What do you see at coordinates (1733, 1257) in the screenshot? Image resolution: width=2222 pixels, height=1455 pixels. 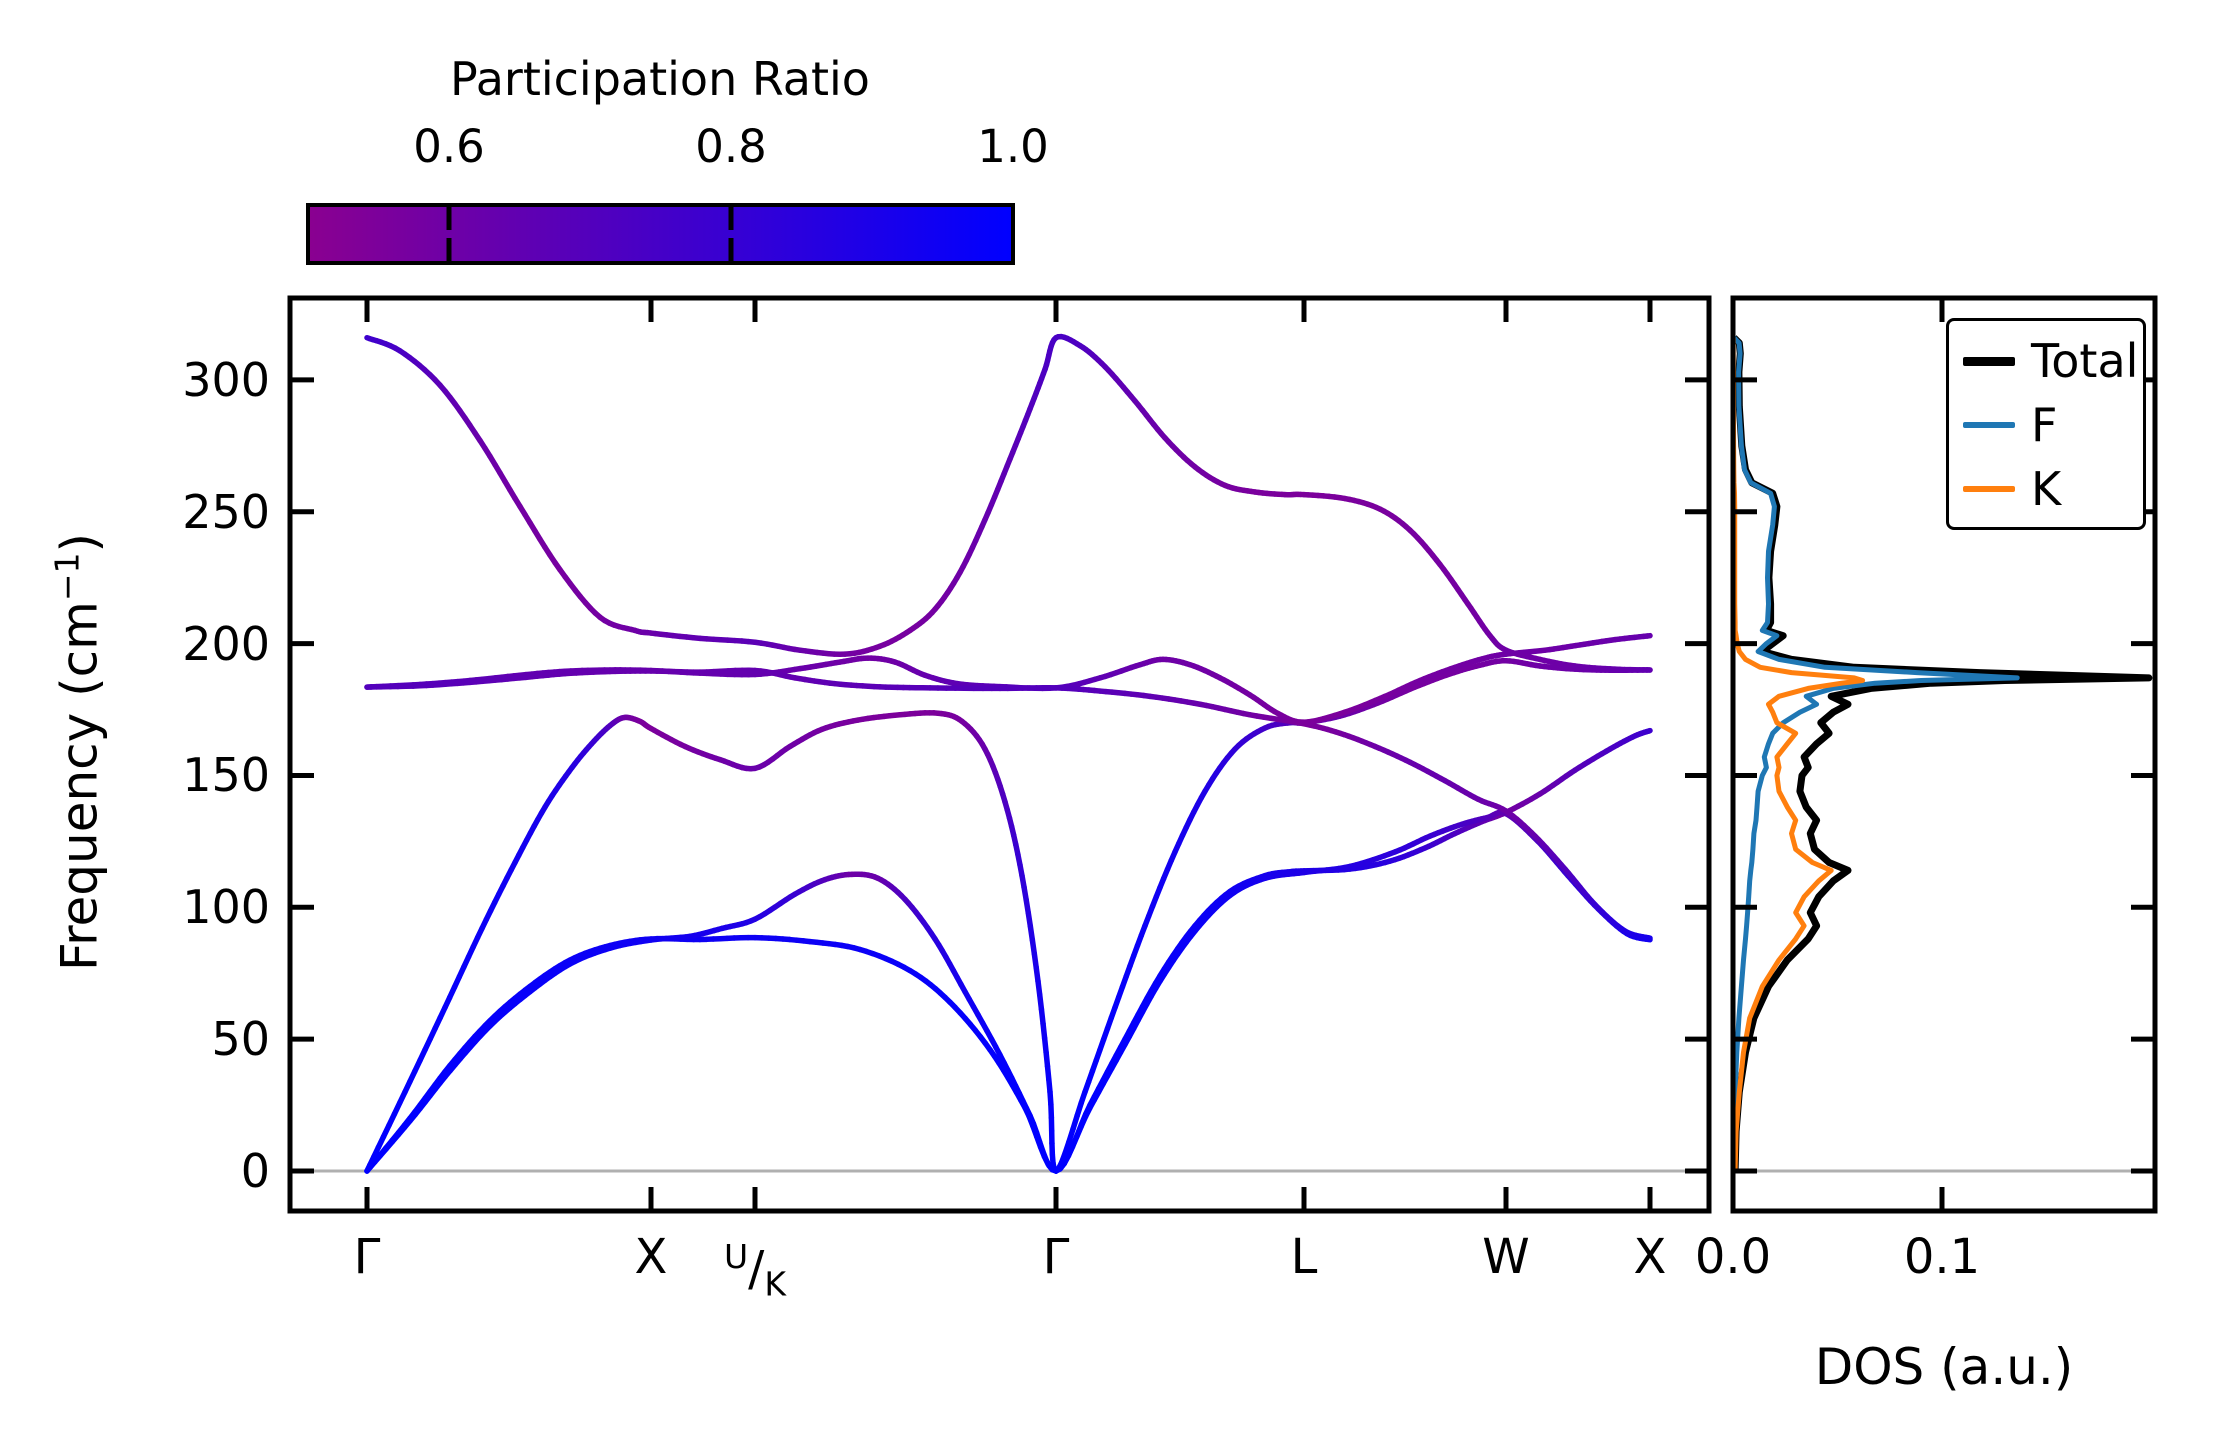 I see `dos-x-tick-label: 0.0` at bounding box center [1733, 1257].